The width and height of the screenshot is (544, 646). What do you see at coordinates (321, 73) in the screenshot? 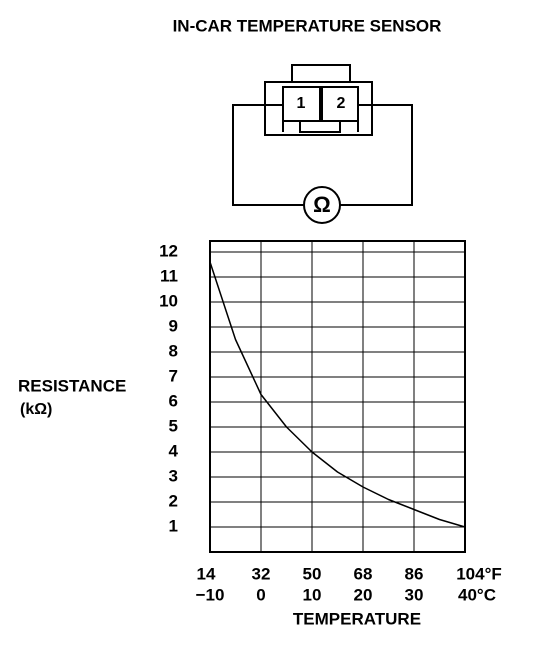
I see `connector-tab` at bounding box center [321, 73].